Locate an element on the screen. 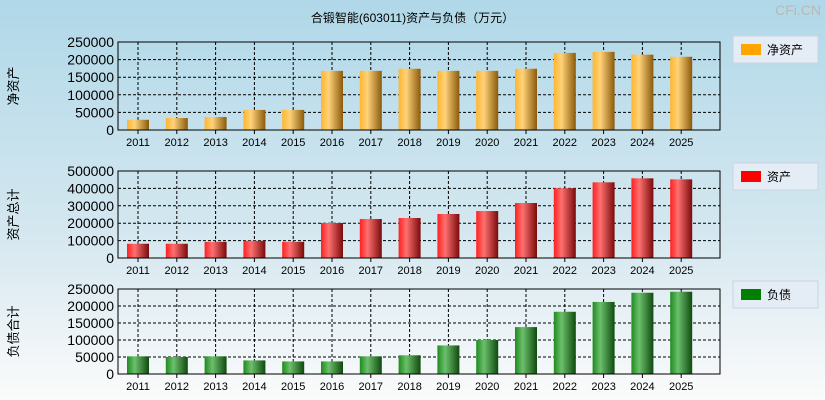 The width and height of the screenshot is (825, 400). bar-净资产-2014 is located at coordinates (254, 119).